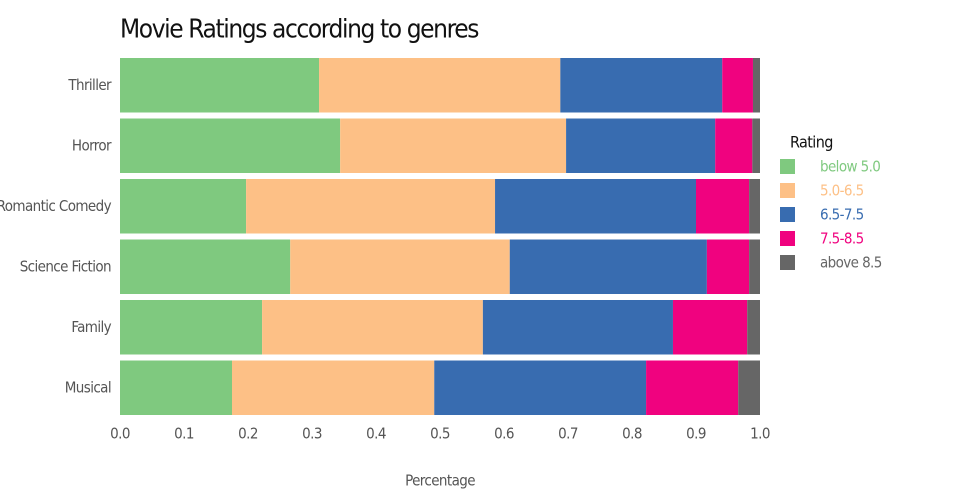  I want to click on y-tick-label: Thriller, so click(89, 85).